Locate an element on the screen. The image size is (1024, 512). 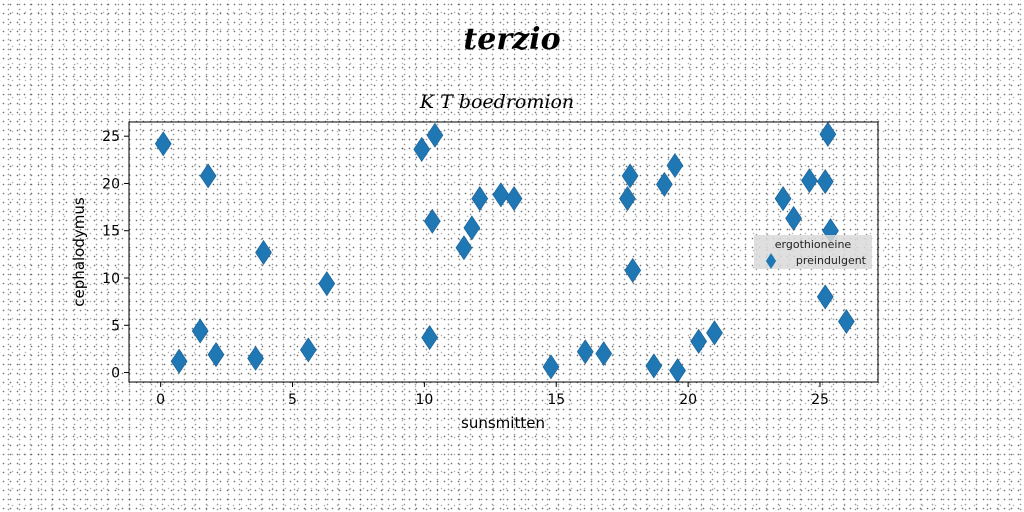
y-tick-label: 0 is located at coordinates (115, 374).